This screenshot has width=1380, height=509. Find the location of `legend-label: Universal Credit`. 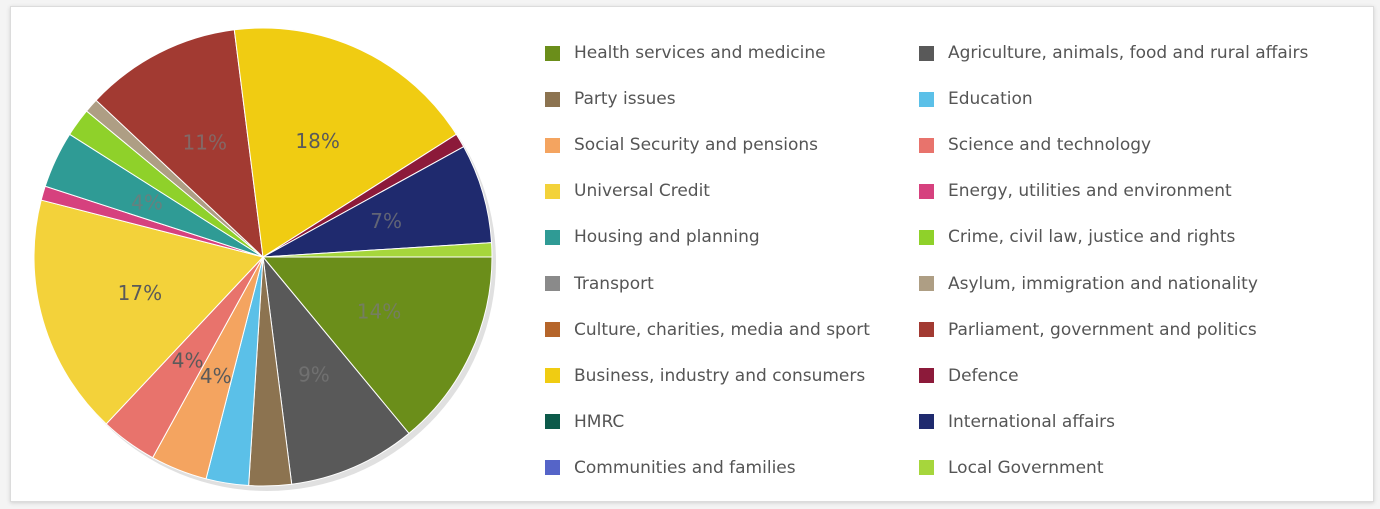

legend-label: Universal Credit is located at coordinates (642, 191).